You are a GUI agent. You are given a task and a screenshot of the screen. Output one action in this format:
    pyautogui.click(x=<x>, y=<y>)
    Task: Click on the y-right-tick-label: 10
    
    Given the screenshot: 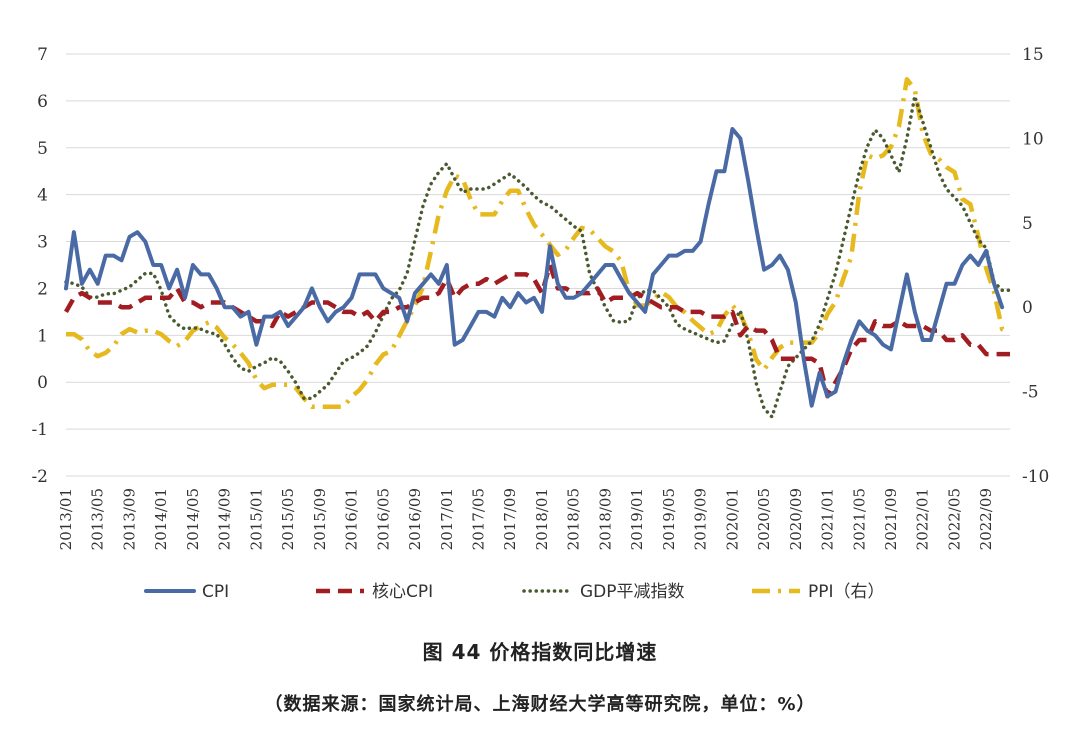 What is the action you would take?
    pyautogui.click(x=1033, y=139)
    